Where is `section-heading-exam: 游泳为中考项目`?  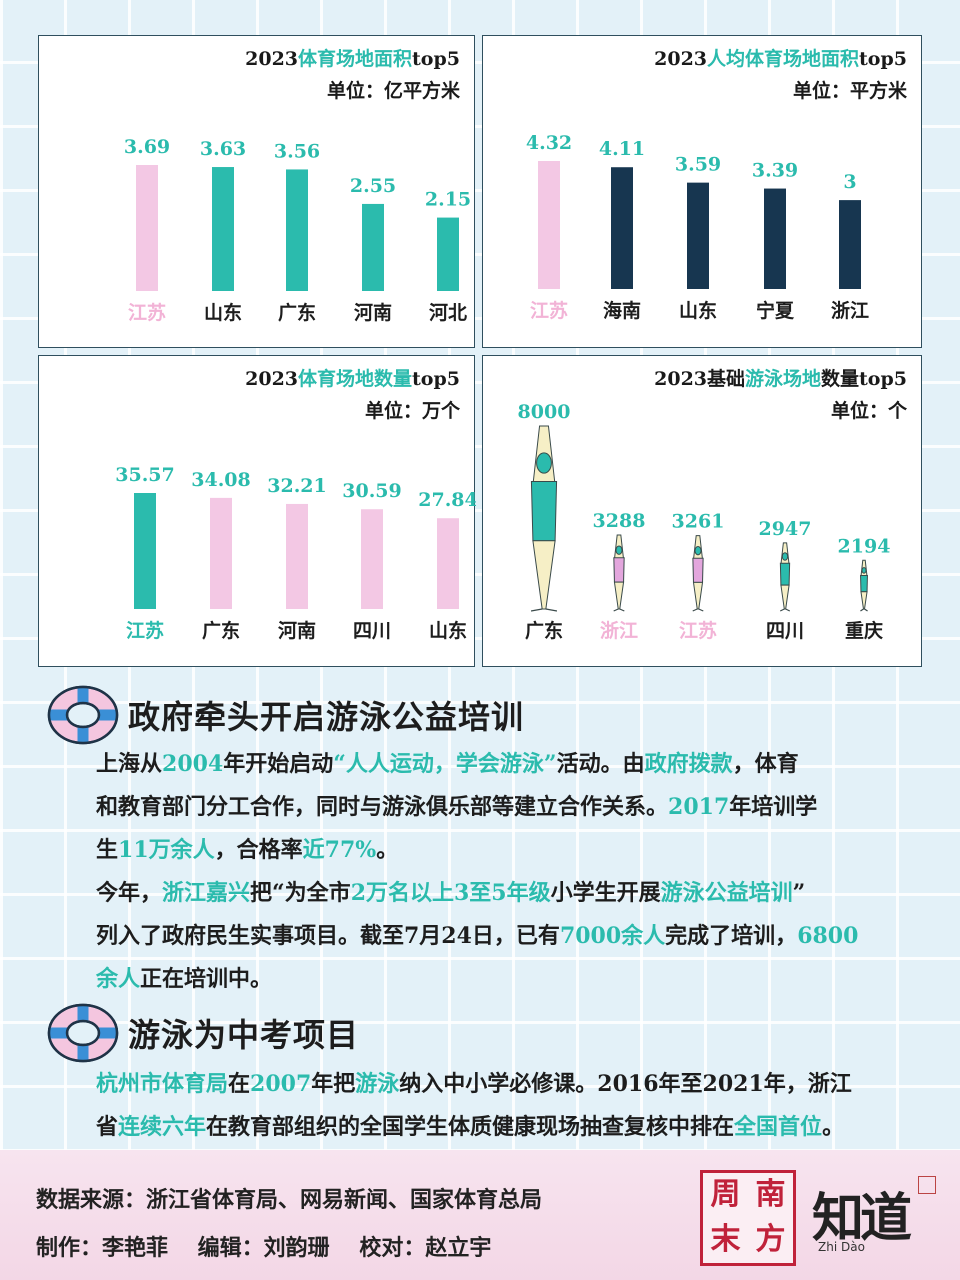
section-heading-exam: 游泳为中考项目 is located at coordinates (201, 1033).